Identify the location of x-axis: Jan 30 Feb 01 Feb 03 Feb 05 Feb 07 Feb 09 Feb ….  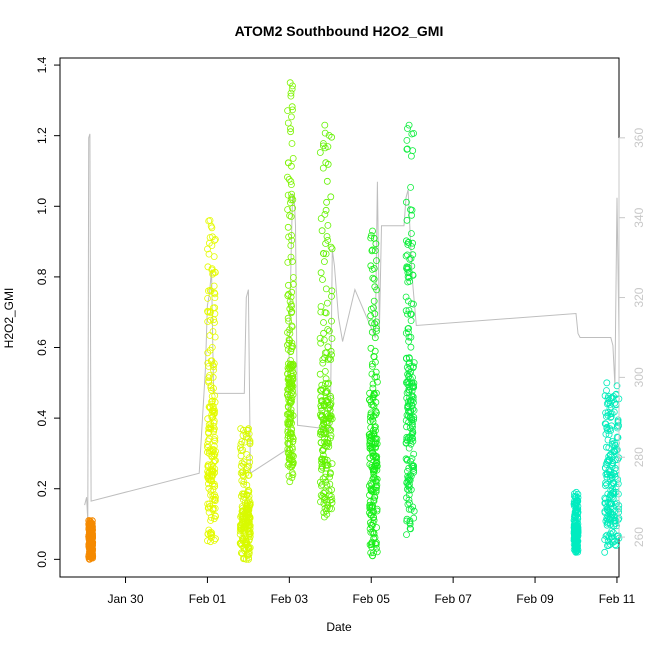
(372, 591).